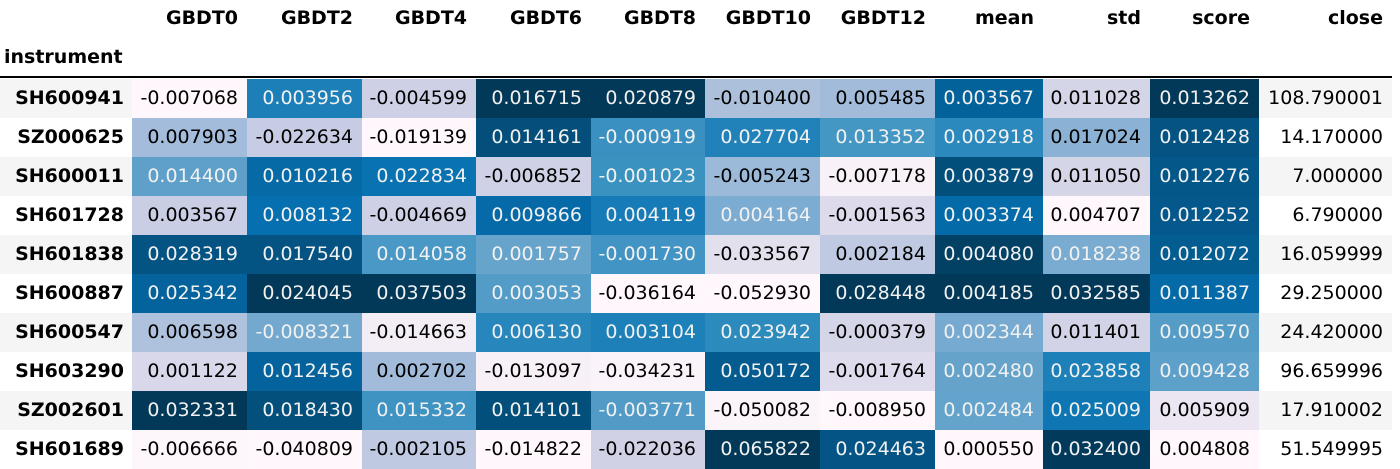 The width and height of the screenshot is (1400, 469). What do you see at coordinates (316, 18) in the screenshot?
I see `column-header-gbdt2: GBDT2` at bounding box center [316, 18].